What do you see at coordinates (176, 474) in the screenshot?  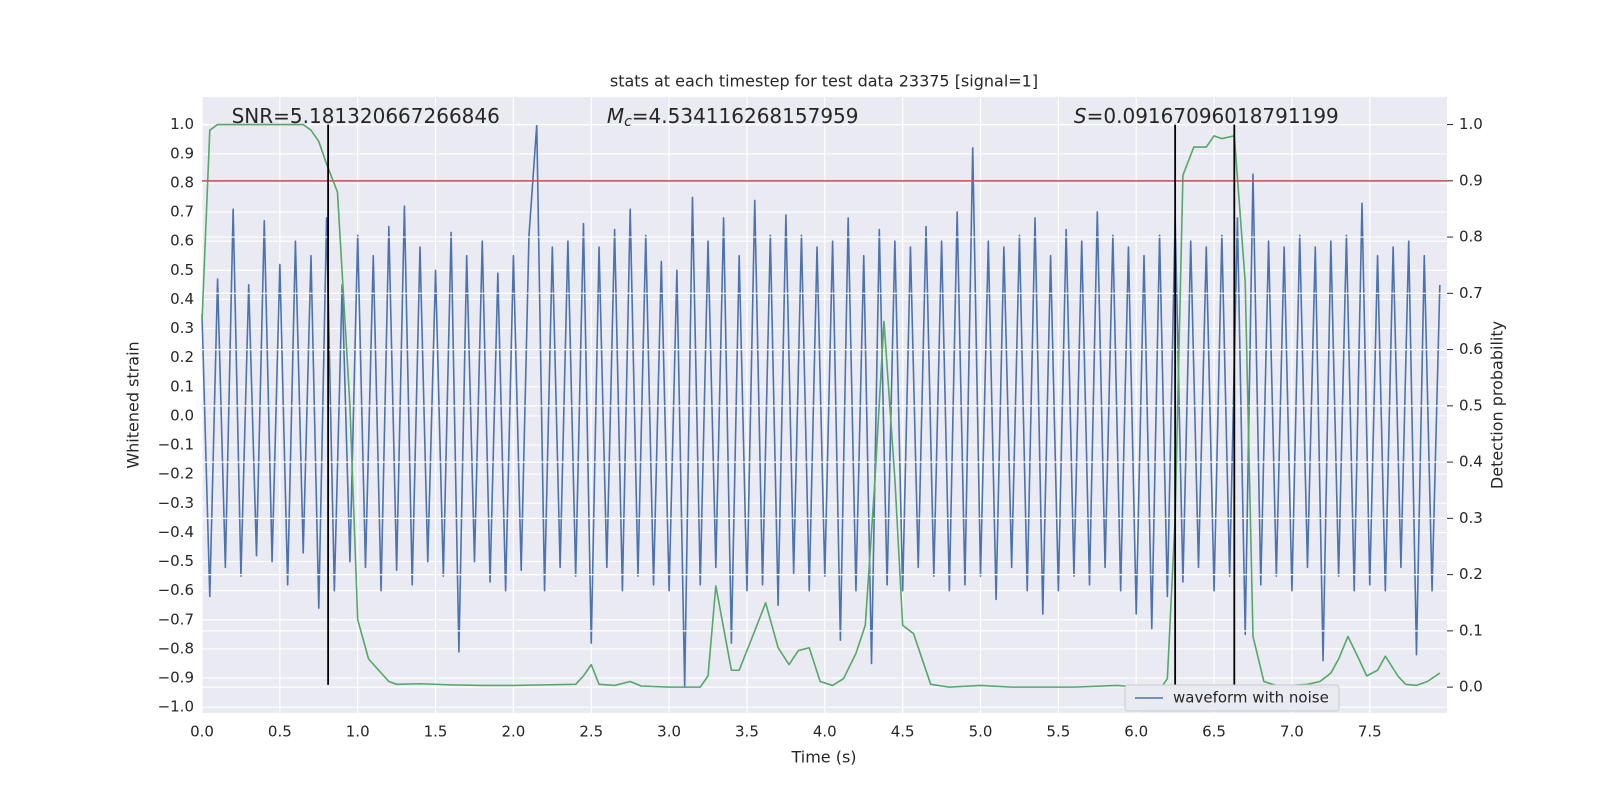 I see `y-tick-label: −0.2` at bounding box center [176, 474].